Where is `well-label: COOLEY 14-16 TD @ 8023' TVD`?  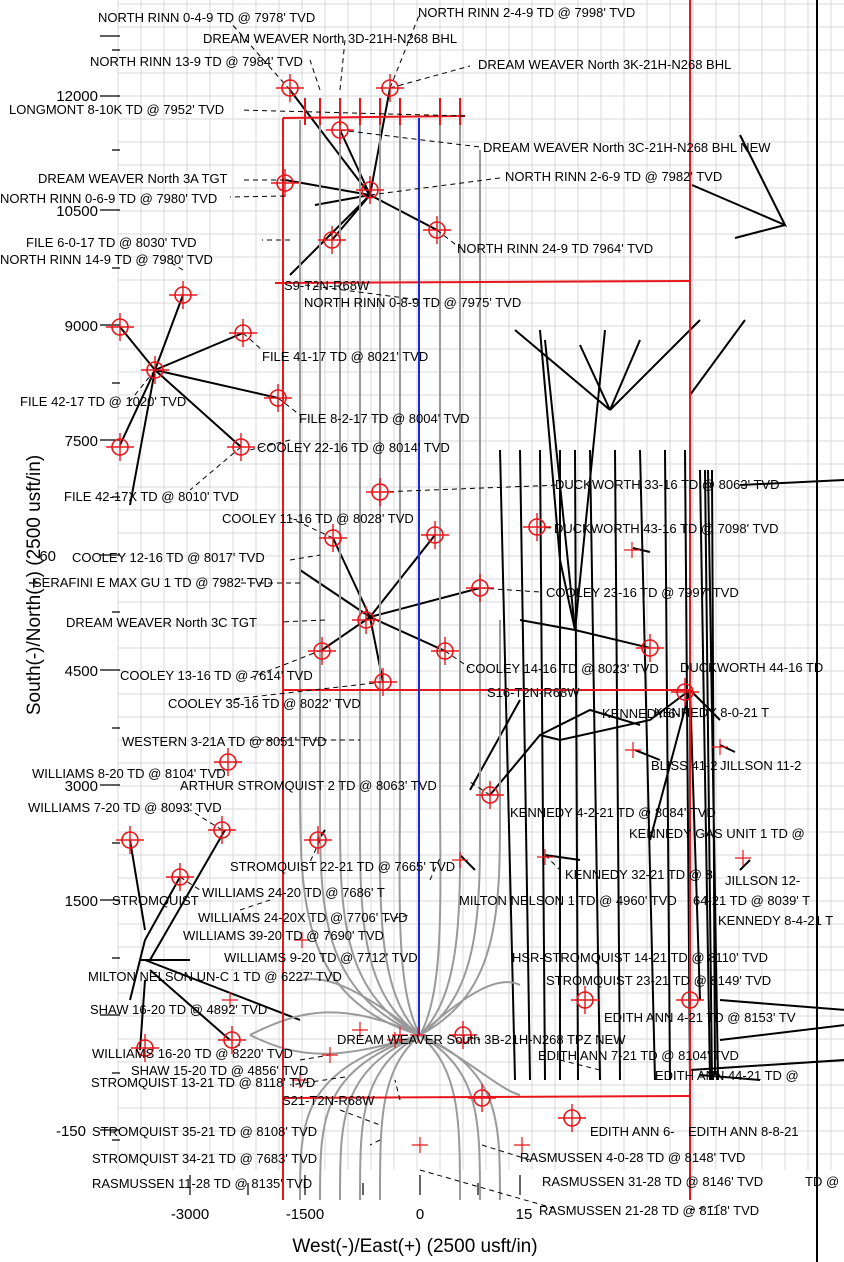
well-label: COOLEY 14-16 TD @ 8023' TVD is located at coordinates (562, 668).